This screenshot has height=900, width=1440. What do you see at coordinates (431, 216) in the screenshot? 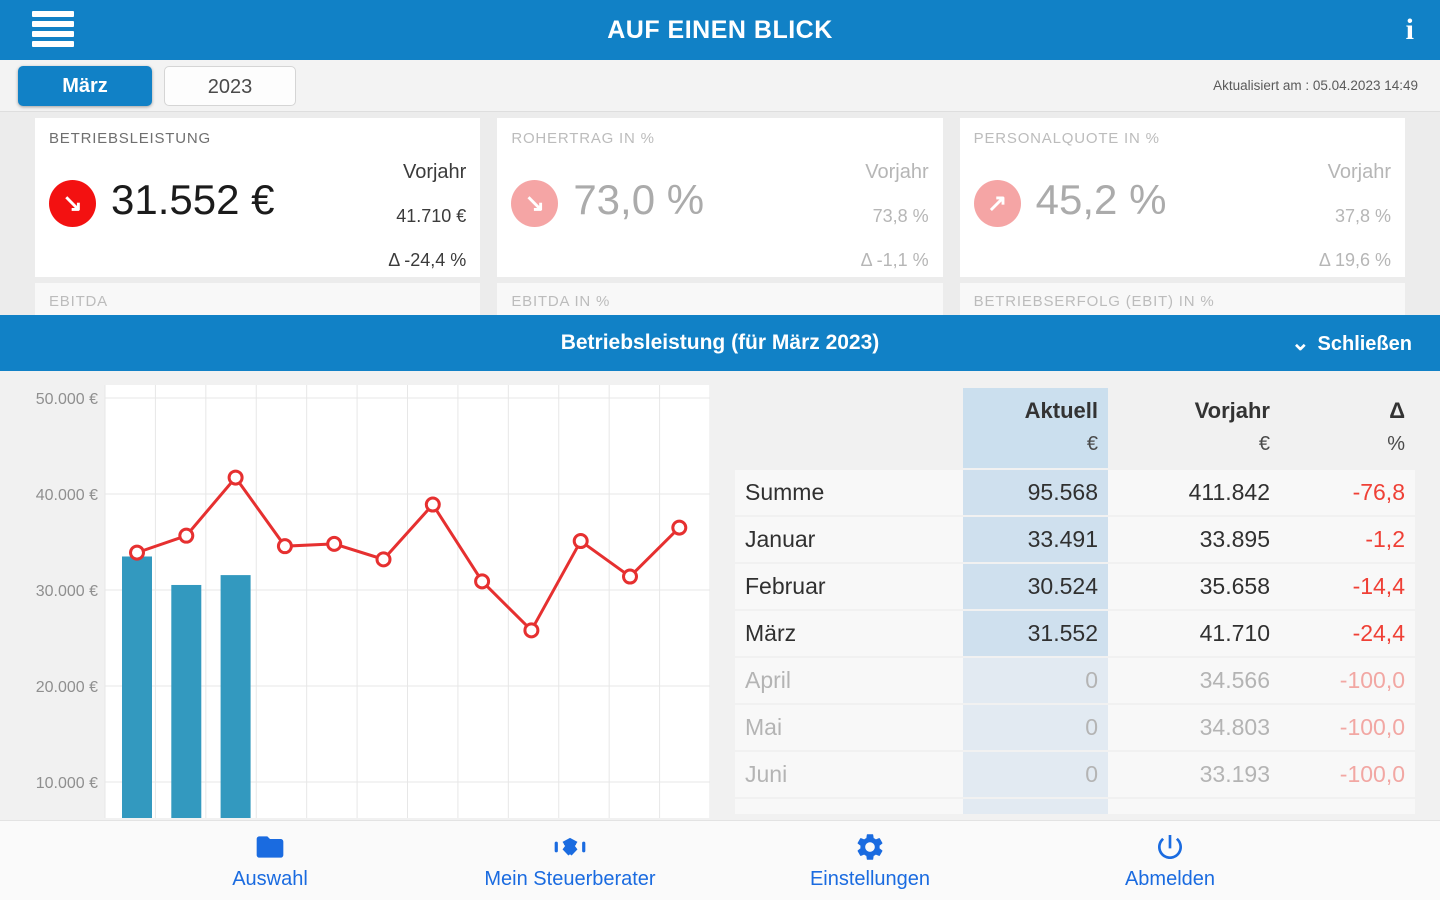
I see `vorjahr-value: 41.710 €` at bounding box center [431, 216].